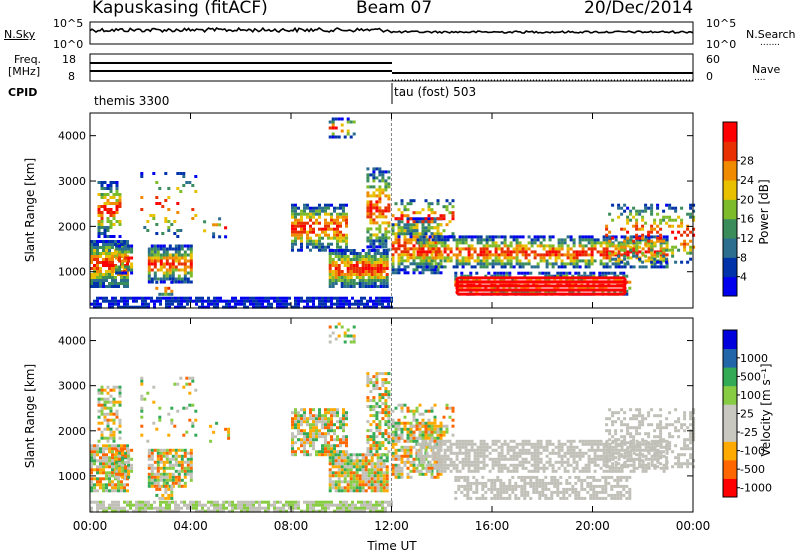  Describe the element at coordinates (747, 180) in the screenshot. I see `colorbar-tick-label: 24` at that location.